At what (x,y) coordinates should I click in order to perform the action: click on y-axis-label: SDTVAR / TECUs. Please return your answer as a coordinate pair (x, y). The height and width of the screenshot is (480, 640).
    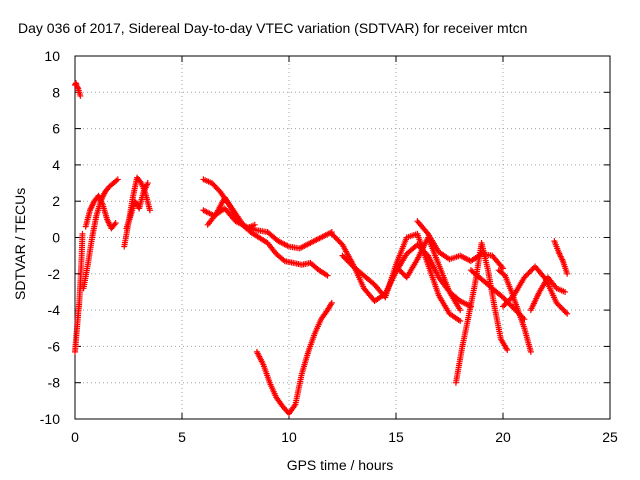
    Looking at the image, I should click on (20, 243).